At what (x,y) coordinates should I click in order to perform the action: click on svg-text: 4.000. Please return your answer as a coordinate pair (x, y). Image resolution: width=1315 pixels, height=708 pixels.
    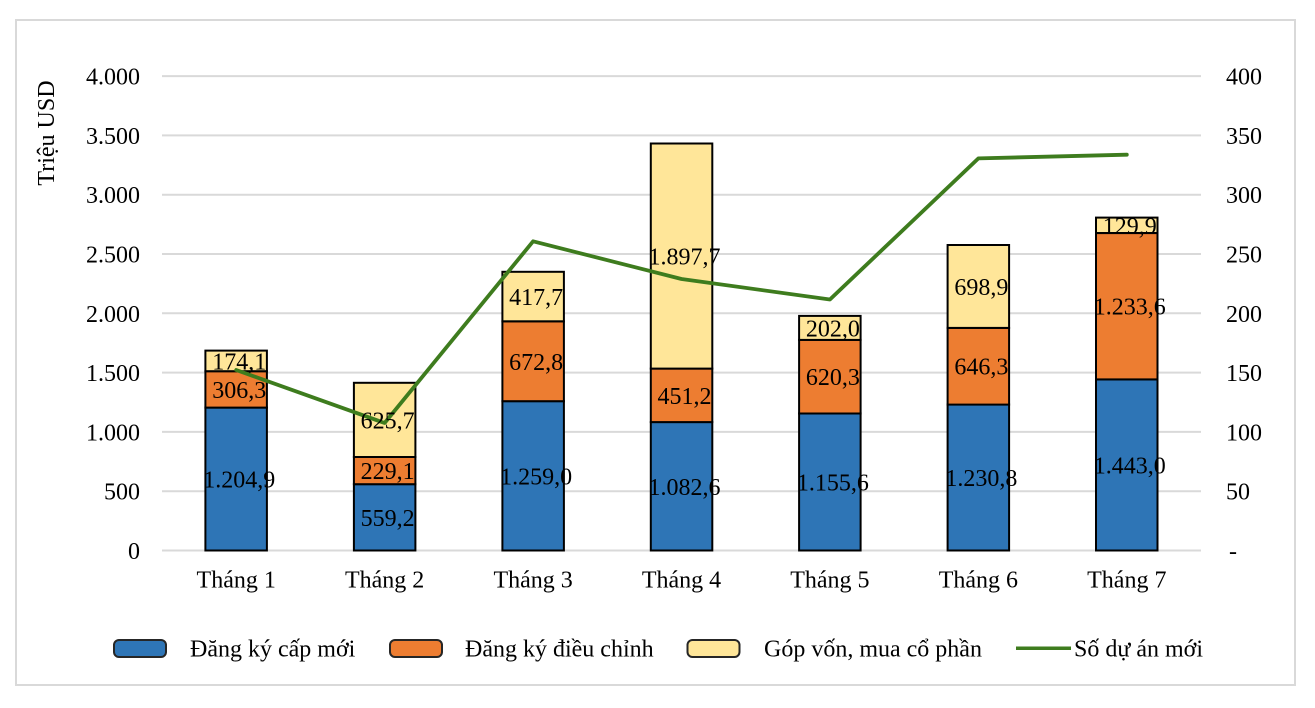
    Looking at the image, I should click on (113, 78).